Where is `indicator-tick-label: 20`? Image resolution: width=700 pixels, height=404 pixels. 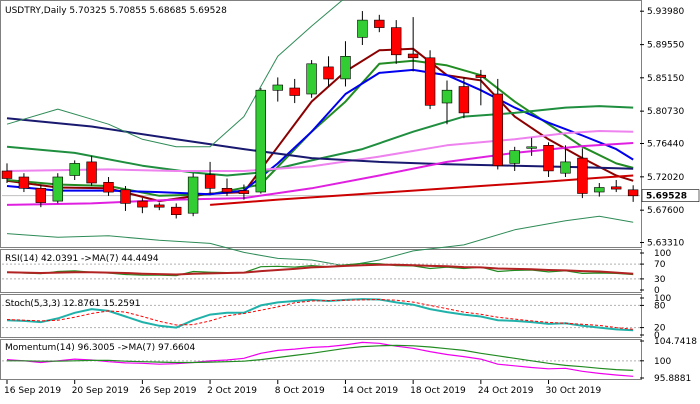
indicator-tick-label: 20 is located at coordinates (660, 329).